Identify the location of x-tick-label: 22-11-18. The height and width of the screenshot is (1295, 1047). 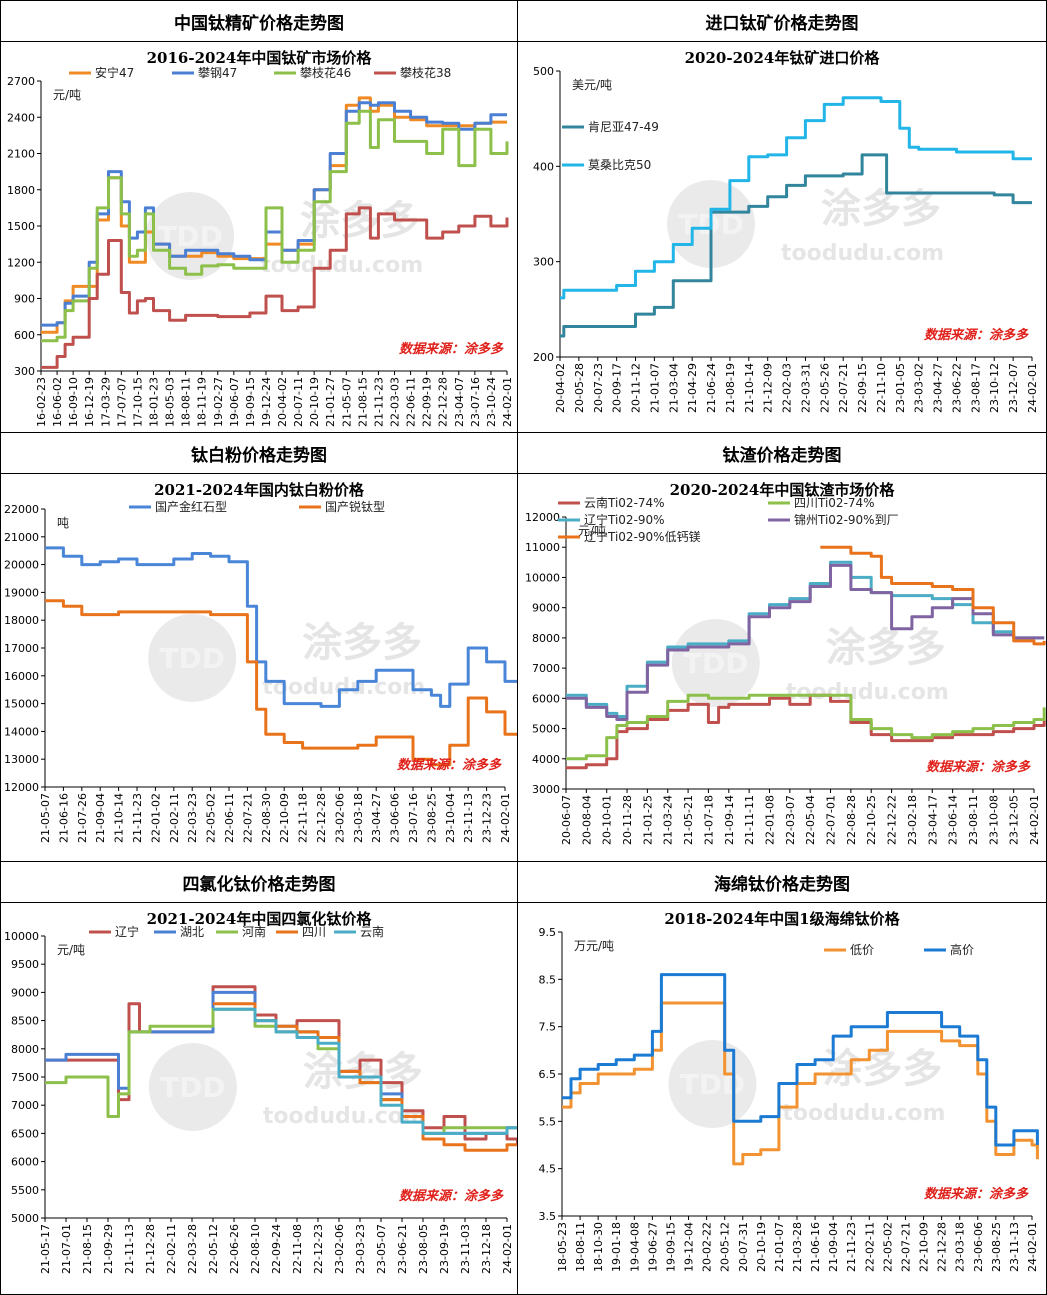
(303, 818).